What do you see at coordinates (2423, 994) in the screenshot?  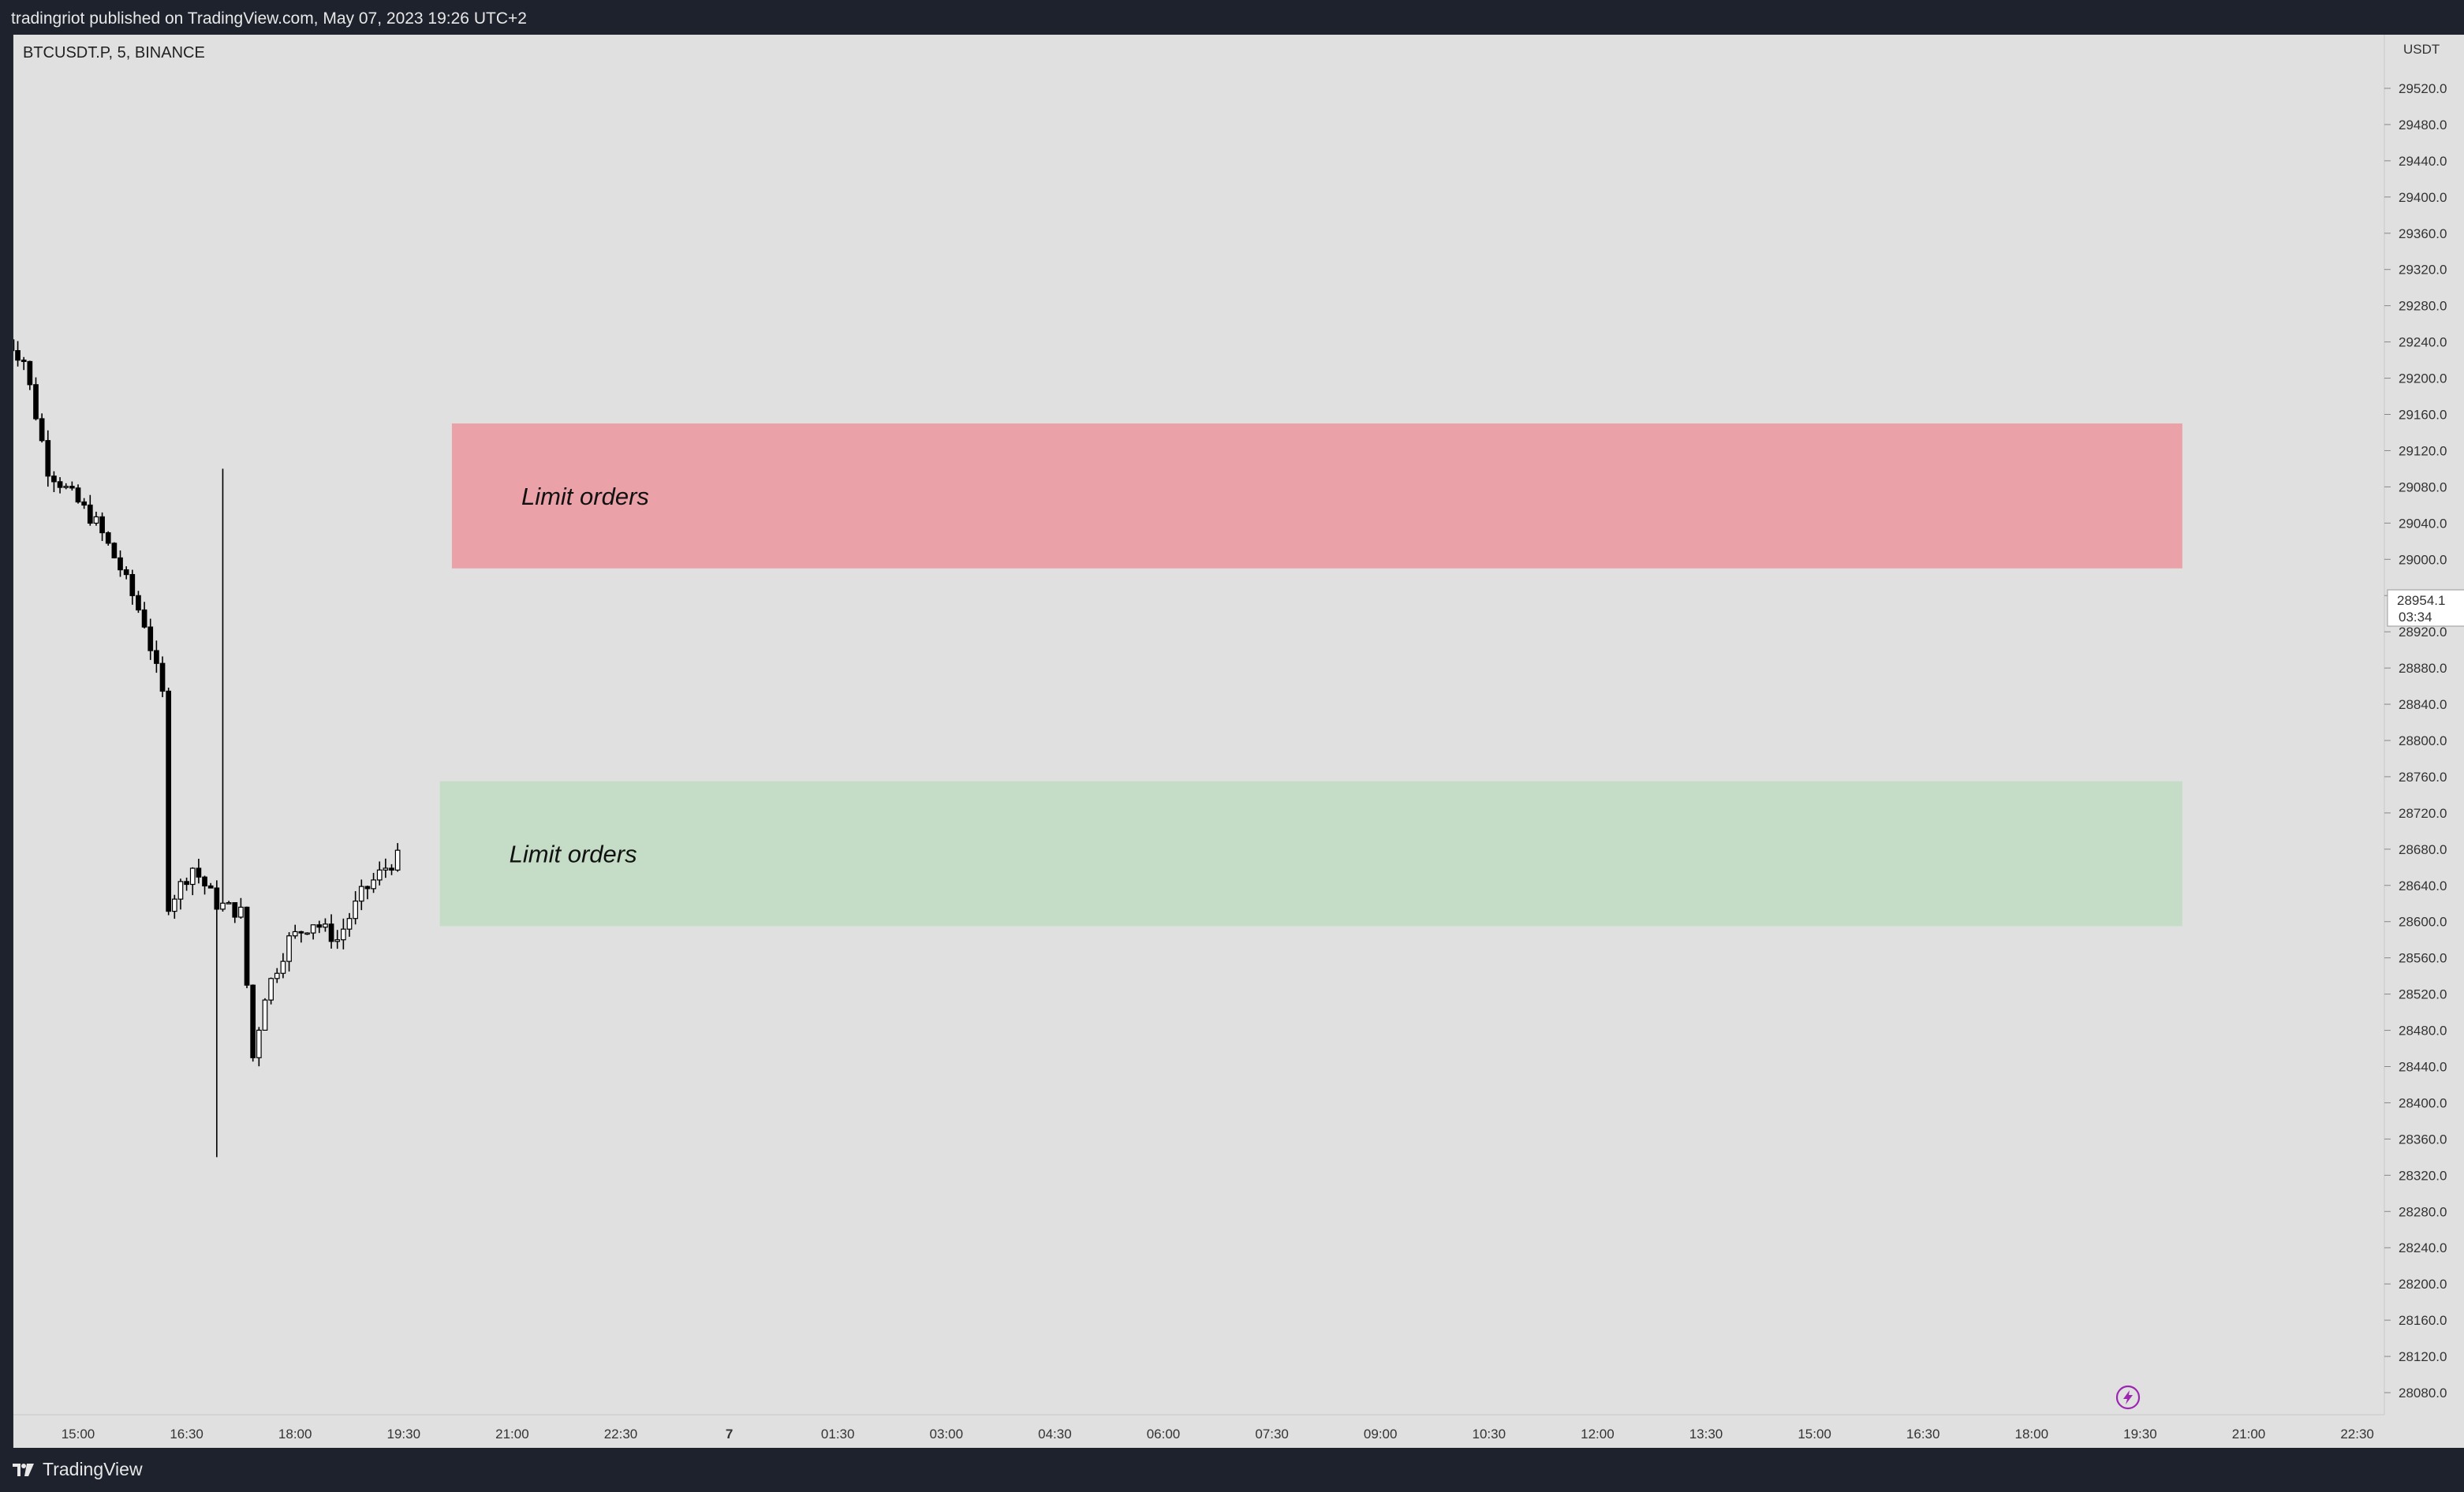 I see `price-tick-label: 28520.0` at bounding box center [2423, 994].